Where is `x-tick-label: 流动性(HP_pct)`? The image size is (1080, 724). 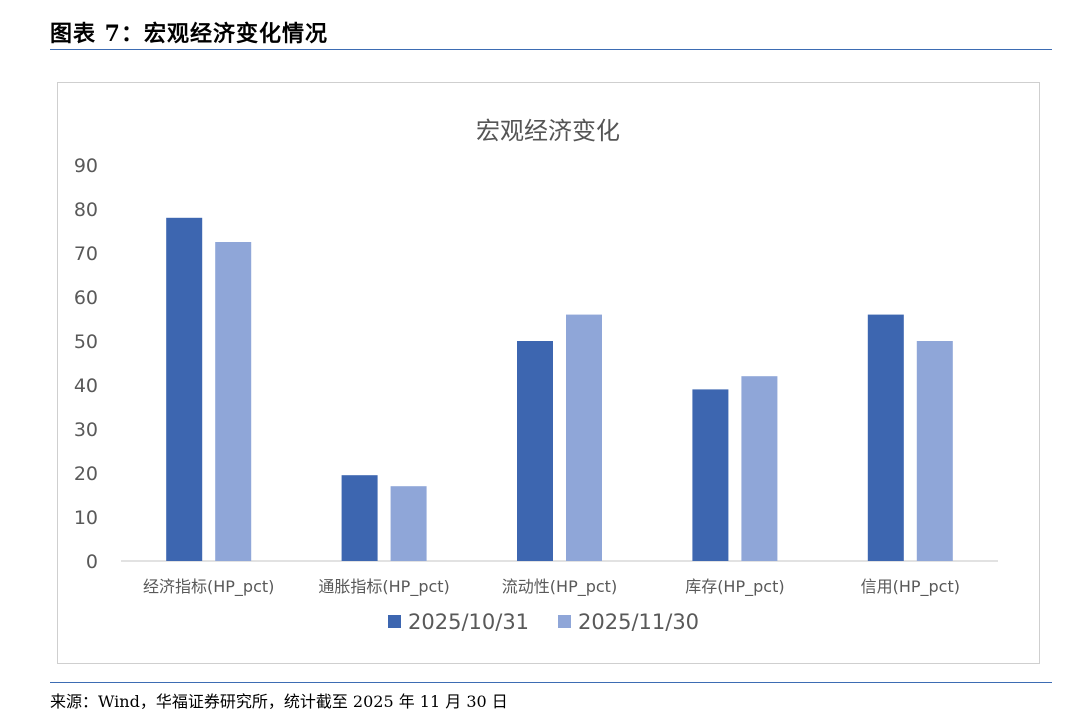 x-tick-label: 流动性(HP_pct) is located at coordinates (559, 587).